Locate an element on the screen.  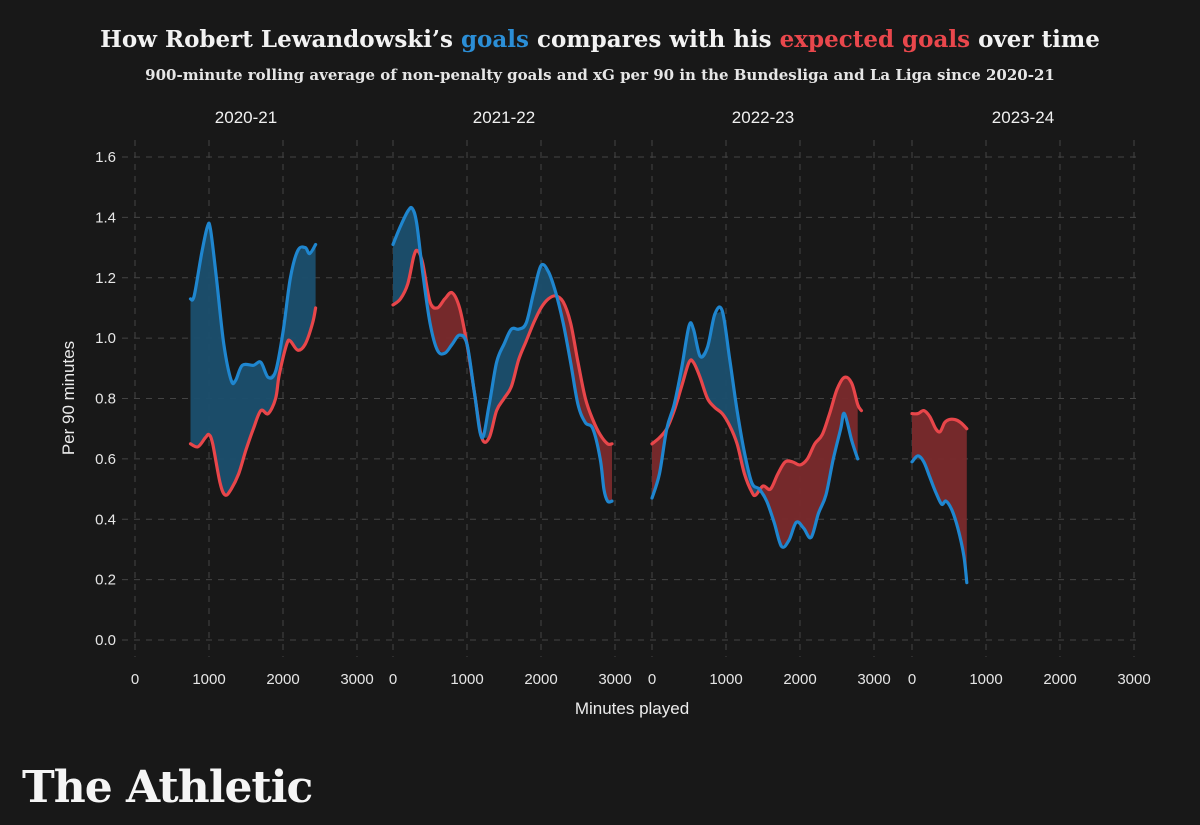
panel-season-label: 2022-23 is located at coordinates (763, 117).